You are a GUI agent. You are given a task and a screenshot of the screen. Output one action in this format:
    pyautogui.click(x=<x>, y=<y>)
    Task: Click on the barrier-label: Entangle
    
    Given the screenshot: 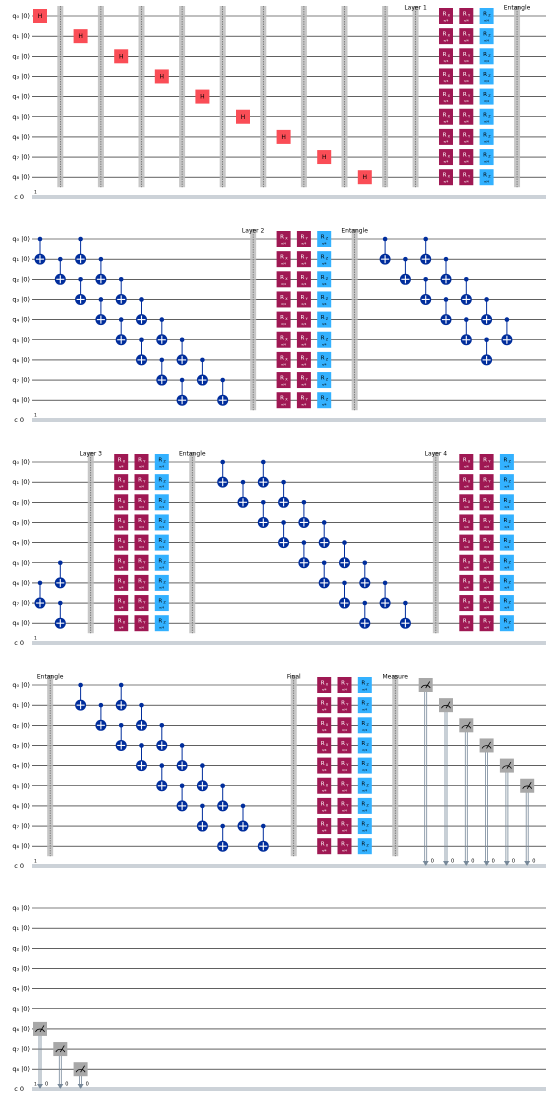 What is the action you would take?
    pyautogui.click(x=517, y=8)
    